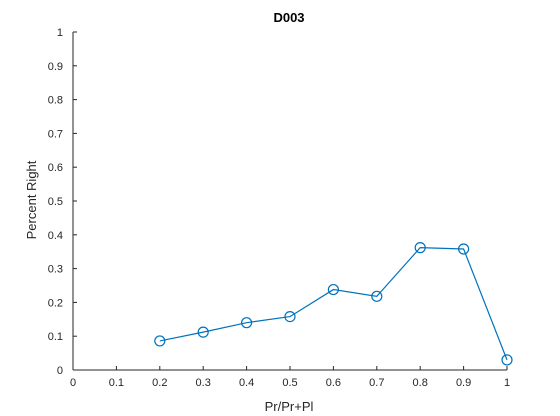 This screenshot has width=560, height=416. I want to click on x-tick-label: 0.3, so click(203, 383).